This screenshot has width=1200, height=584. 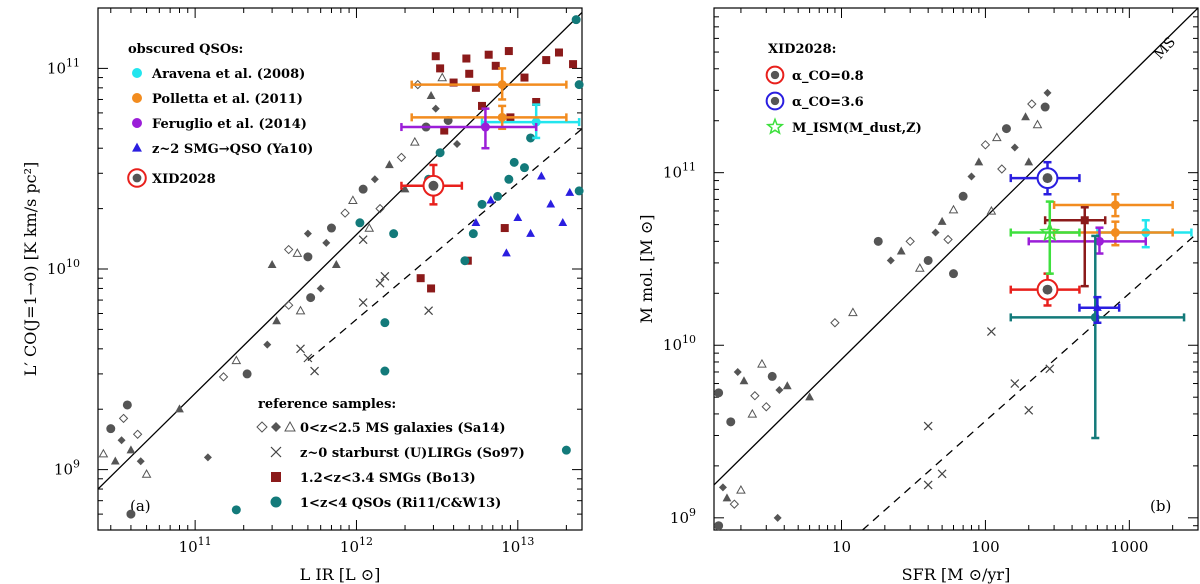 I want to click on y-axis-label: L′ CO(J=1→0) [K km/s pc²], so click(x=30, y=269).